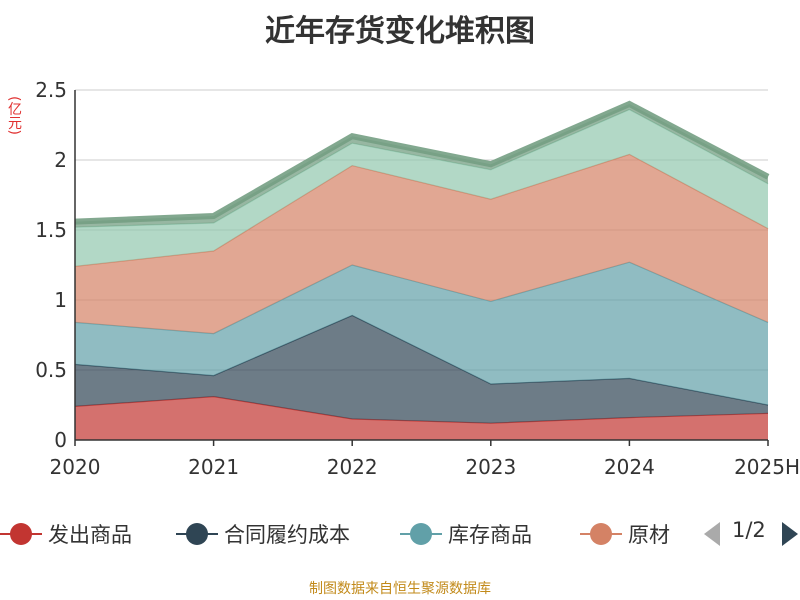 The width and height of the screenshot is (800, 600). I want to click on legend-item: 发出商品, so click(66, 534).